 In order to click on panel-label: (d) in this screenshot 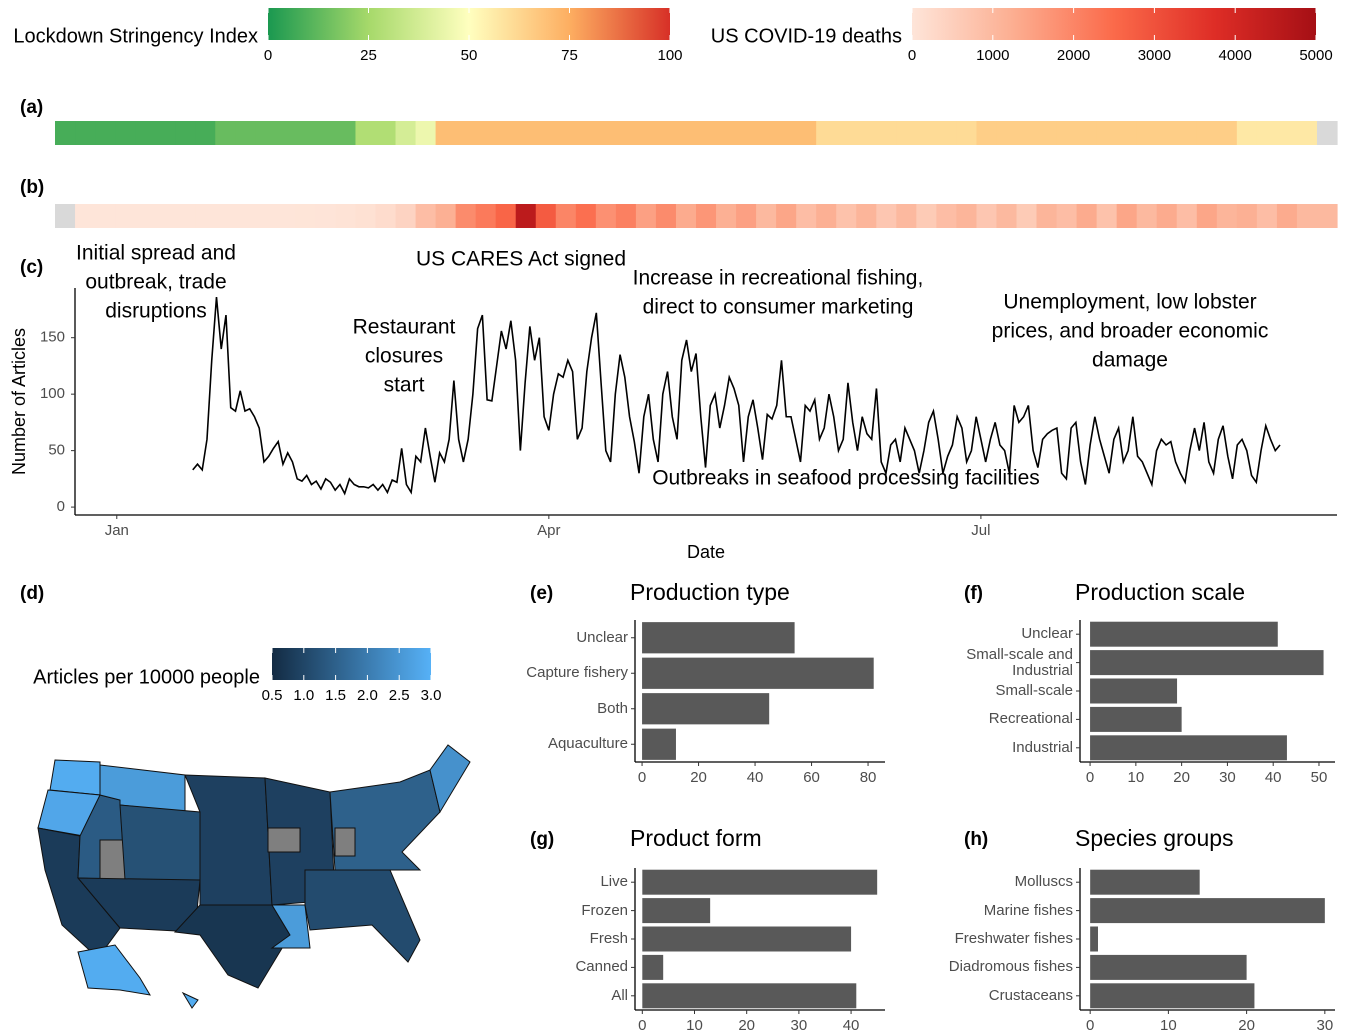, I will do `click(32, 593)`.